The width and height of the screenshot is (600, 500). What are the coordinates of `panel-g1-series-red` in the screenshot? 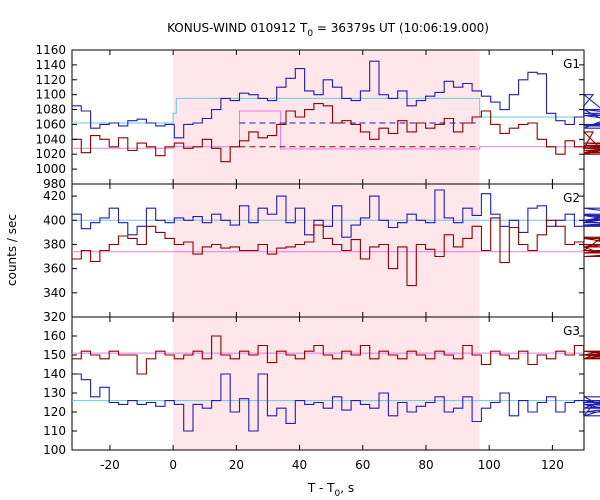 It's located at (336, 133).